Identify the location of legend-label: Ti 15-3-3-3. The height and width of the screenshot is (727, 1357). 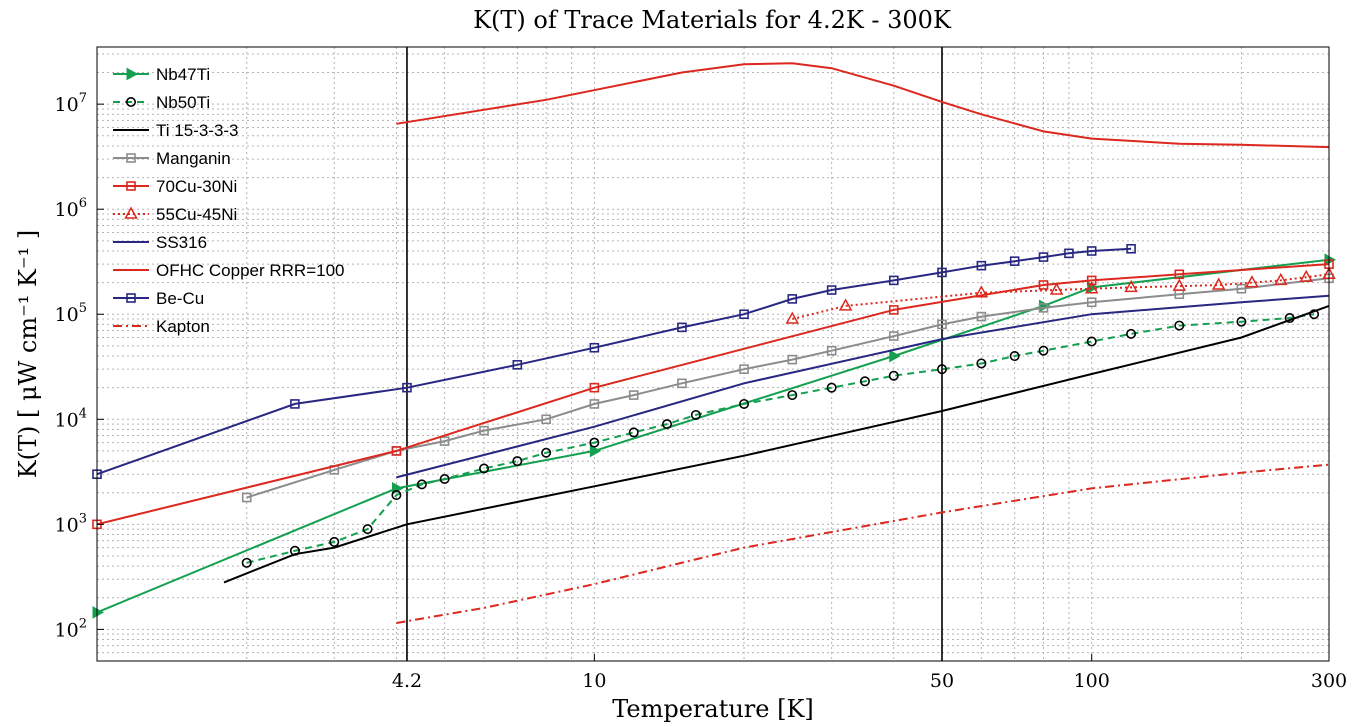
(197, 130).